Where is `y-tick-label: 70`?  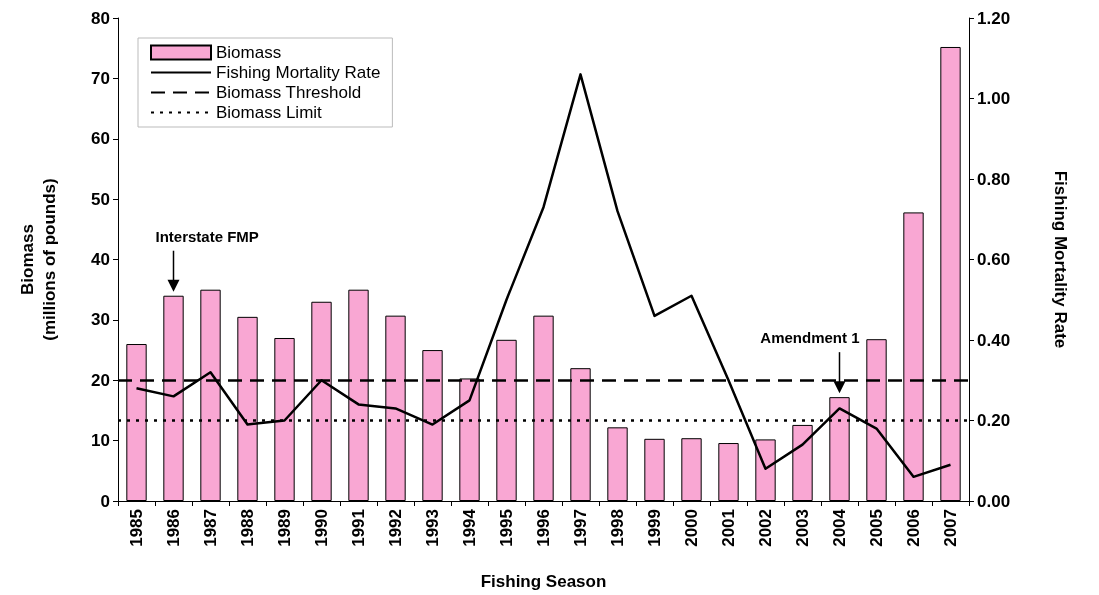
y-tick-label: 70 is located at coordinates (100, 78).